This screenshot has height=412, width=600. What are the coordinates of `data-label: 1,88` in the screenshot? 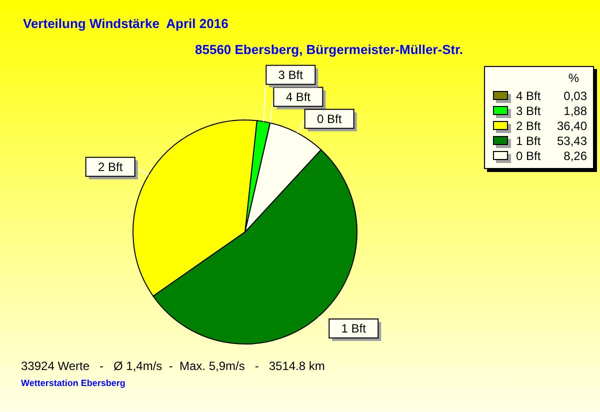 It's located at (574, 111).